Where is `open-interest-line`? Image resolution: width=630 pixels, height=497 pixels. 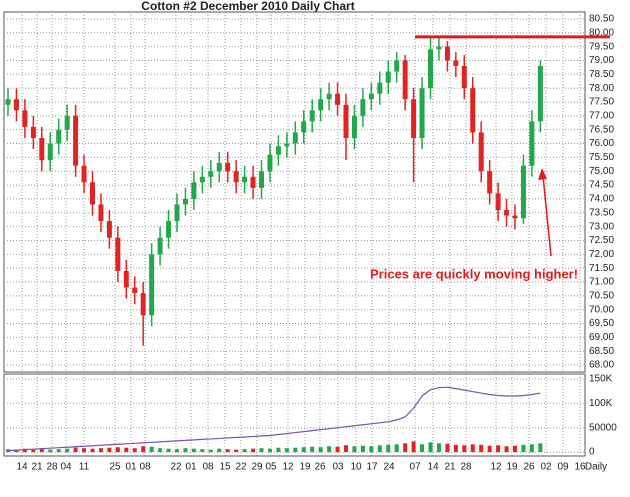
open-interest-line is located at coordinates (274, 419).